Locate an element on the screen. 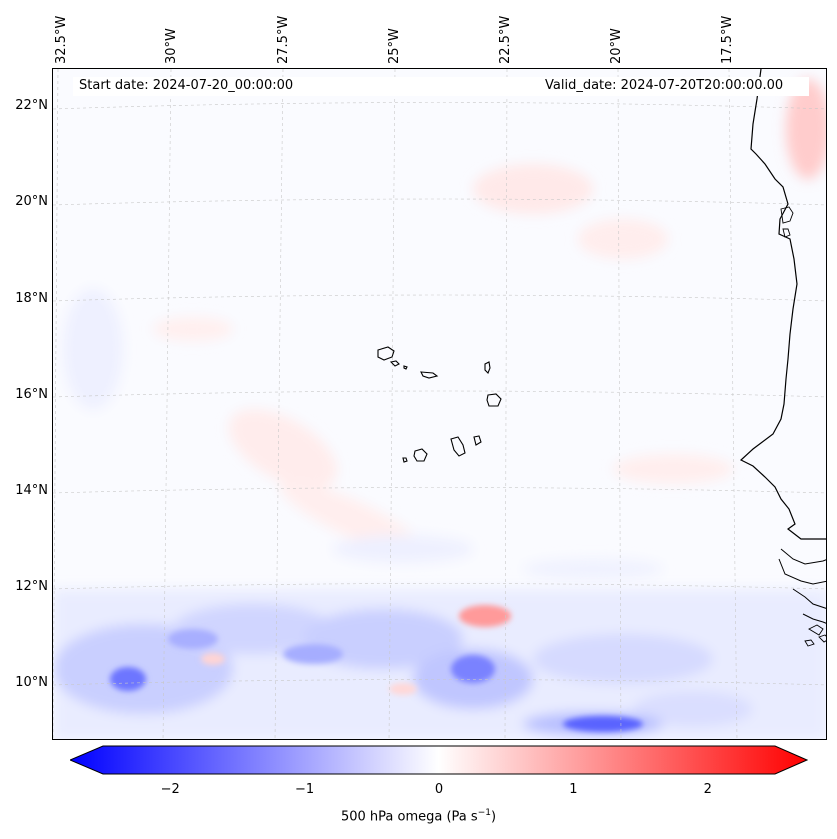 The height and width of the screenshot is (839, 837). colorbar-tick: −2 is located at coordinates (170, 789).